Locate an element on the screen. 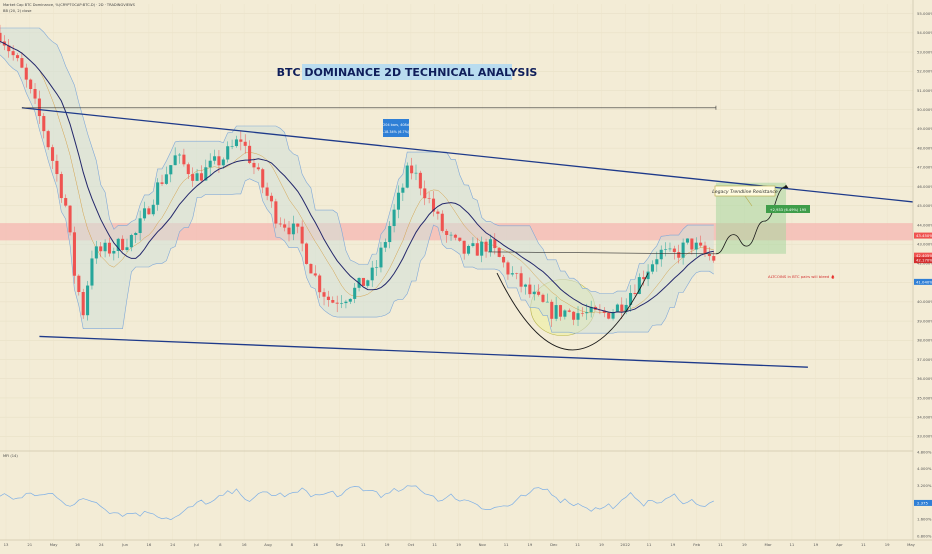 The height and width of the screenshot is (554, 932). price-tick-label: 35.000% is located at coordinates (924, 397).